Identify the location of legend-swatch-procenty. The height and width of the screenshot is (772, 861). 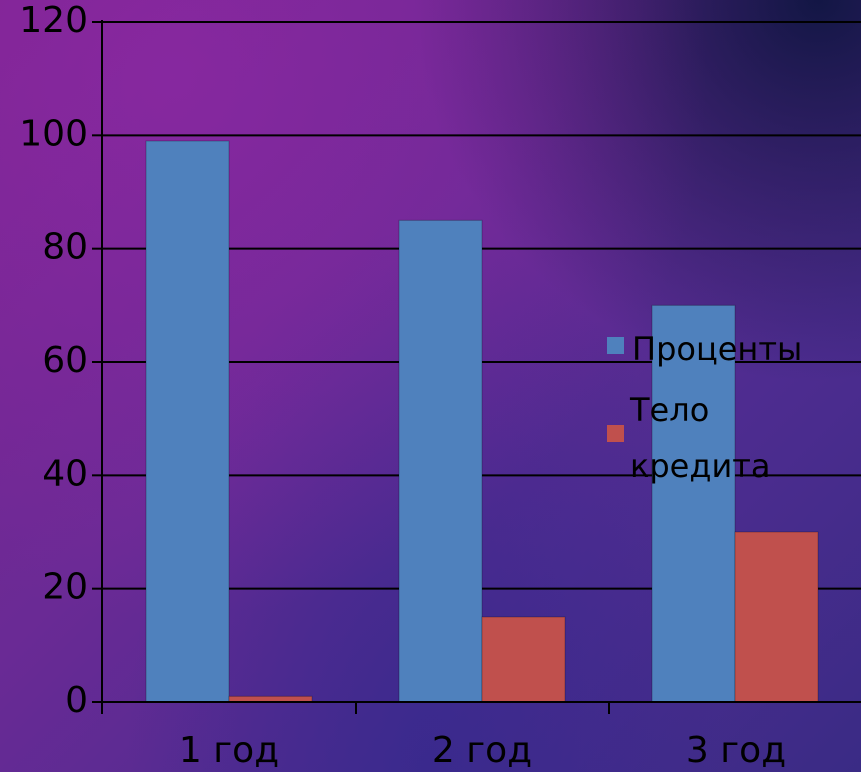
(615, 345).